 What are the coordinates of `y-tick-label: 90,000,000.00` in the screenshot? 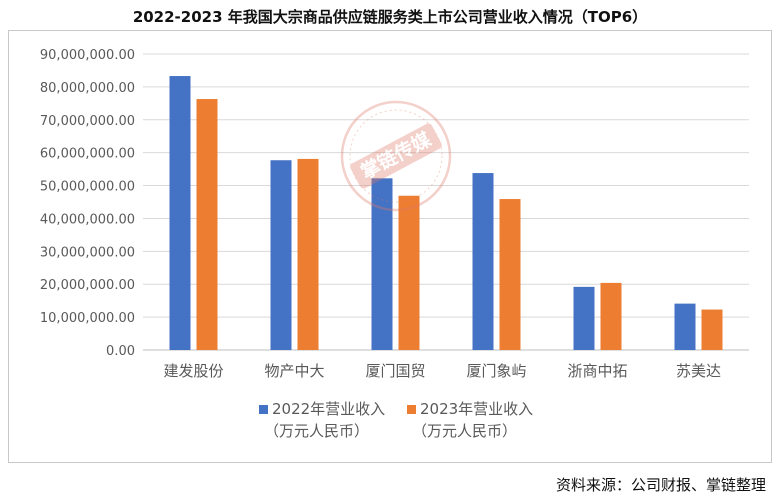 It's located at (87, 55).